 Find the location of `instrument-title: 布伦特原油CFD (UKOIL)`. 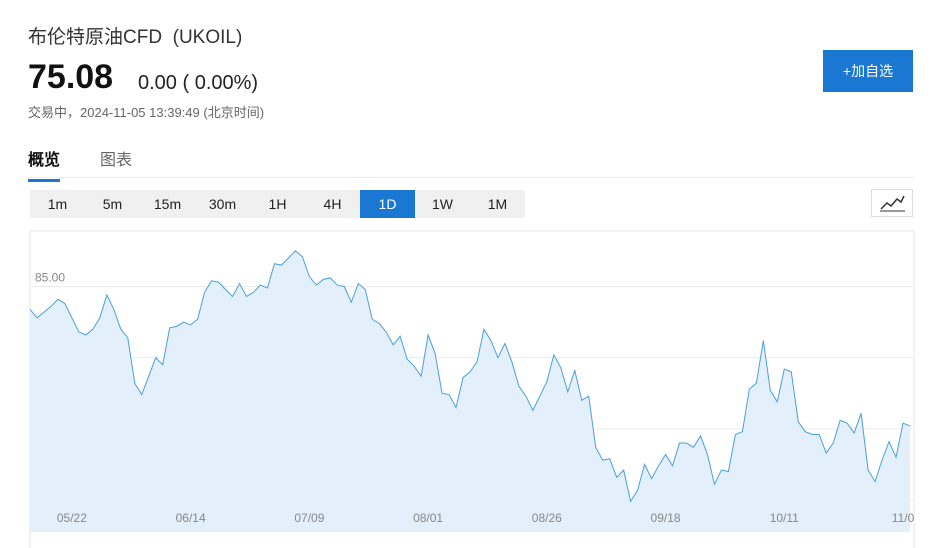

instrument-title: 布伦特原油CFD (UKOIL) is located at coordinates (135, 35).